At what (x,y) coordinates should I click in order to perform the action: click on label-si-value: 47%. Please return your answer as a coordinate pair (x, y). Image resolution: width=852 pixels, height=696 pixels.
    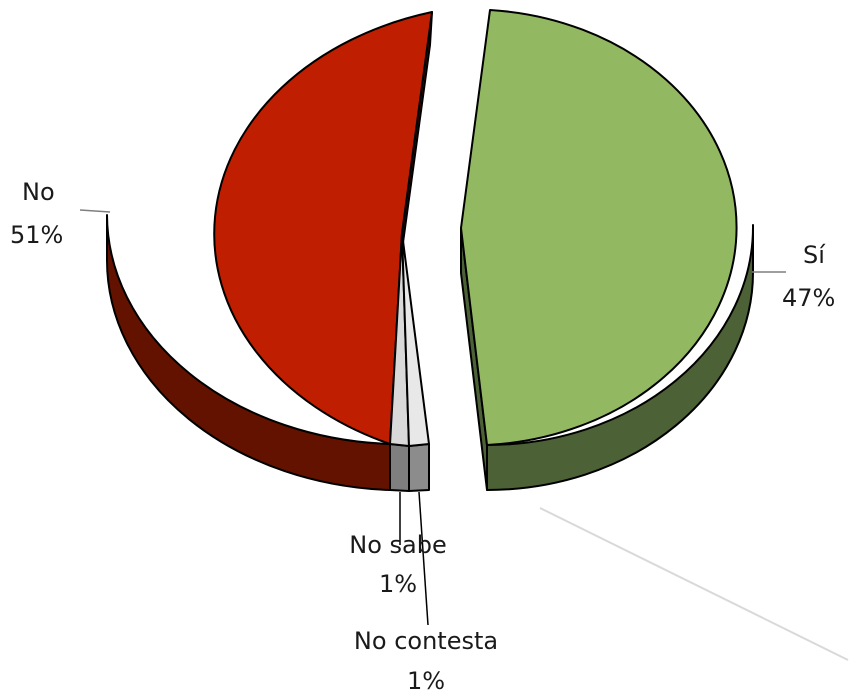
    Looking at the image, I should click on (808, 298).